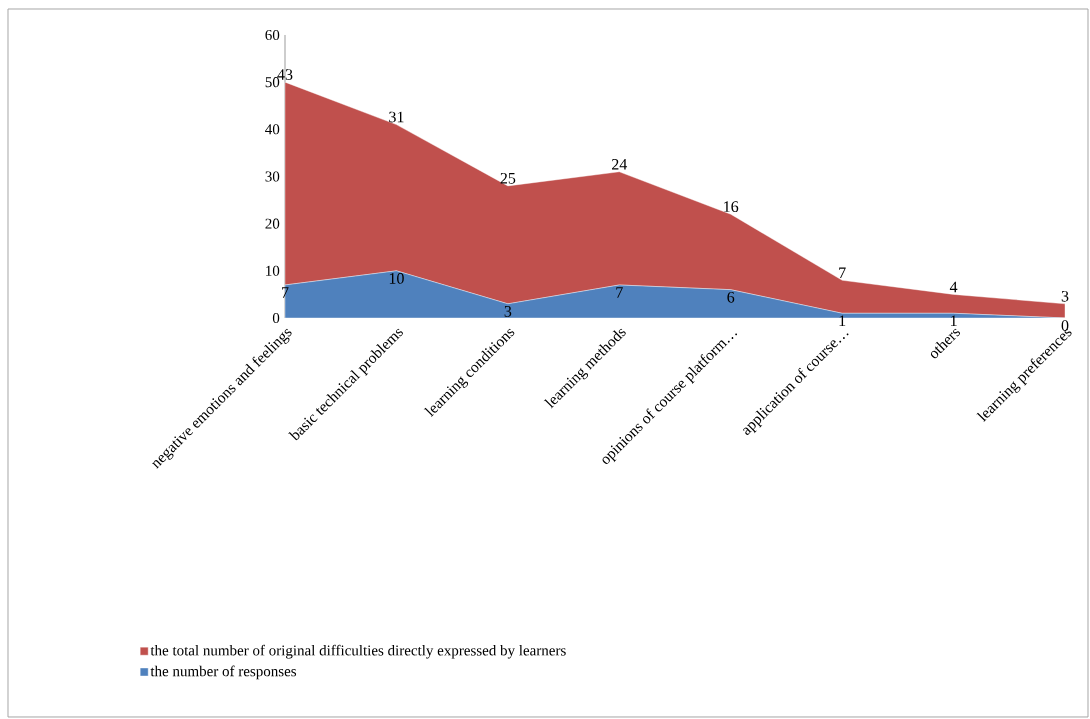 This screenshot has height=719, width=1090. What do you see at coordinates (272, 176) in the screenshot?
I see `y-tick-label: 30` at bounding box center [272, 176].